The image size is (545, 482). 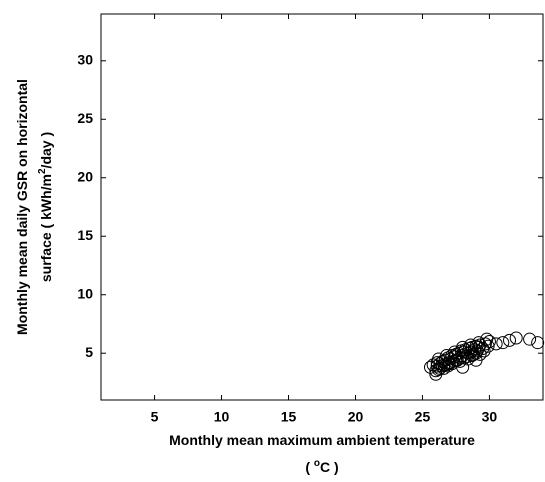 I want to click on y-label-part: surface ( kWh/m, so click(x=46, y=228).